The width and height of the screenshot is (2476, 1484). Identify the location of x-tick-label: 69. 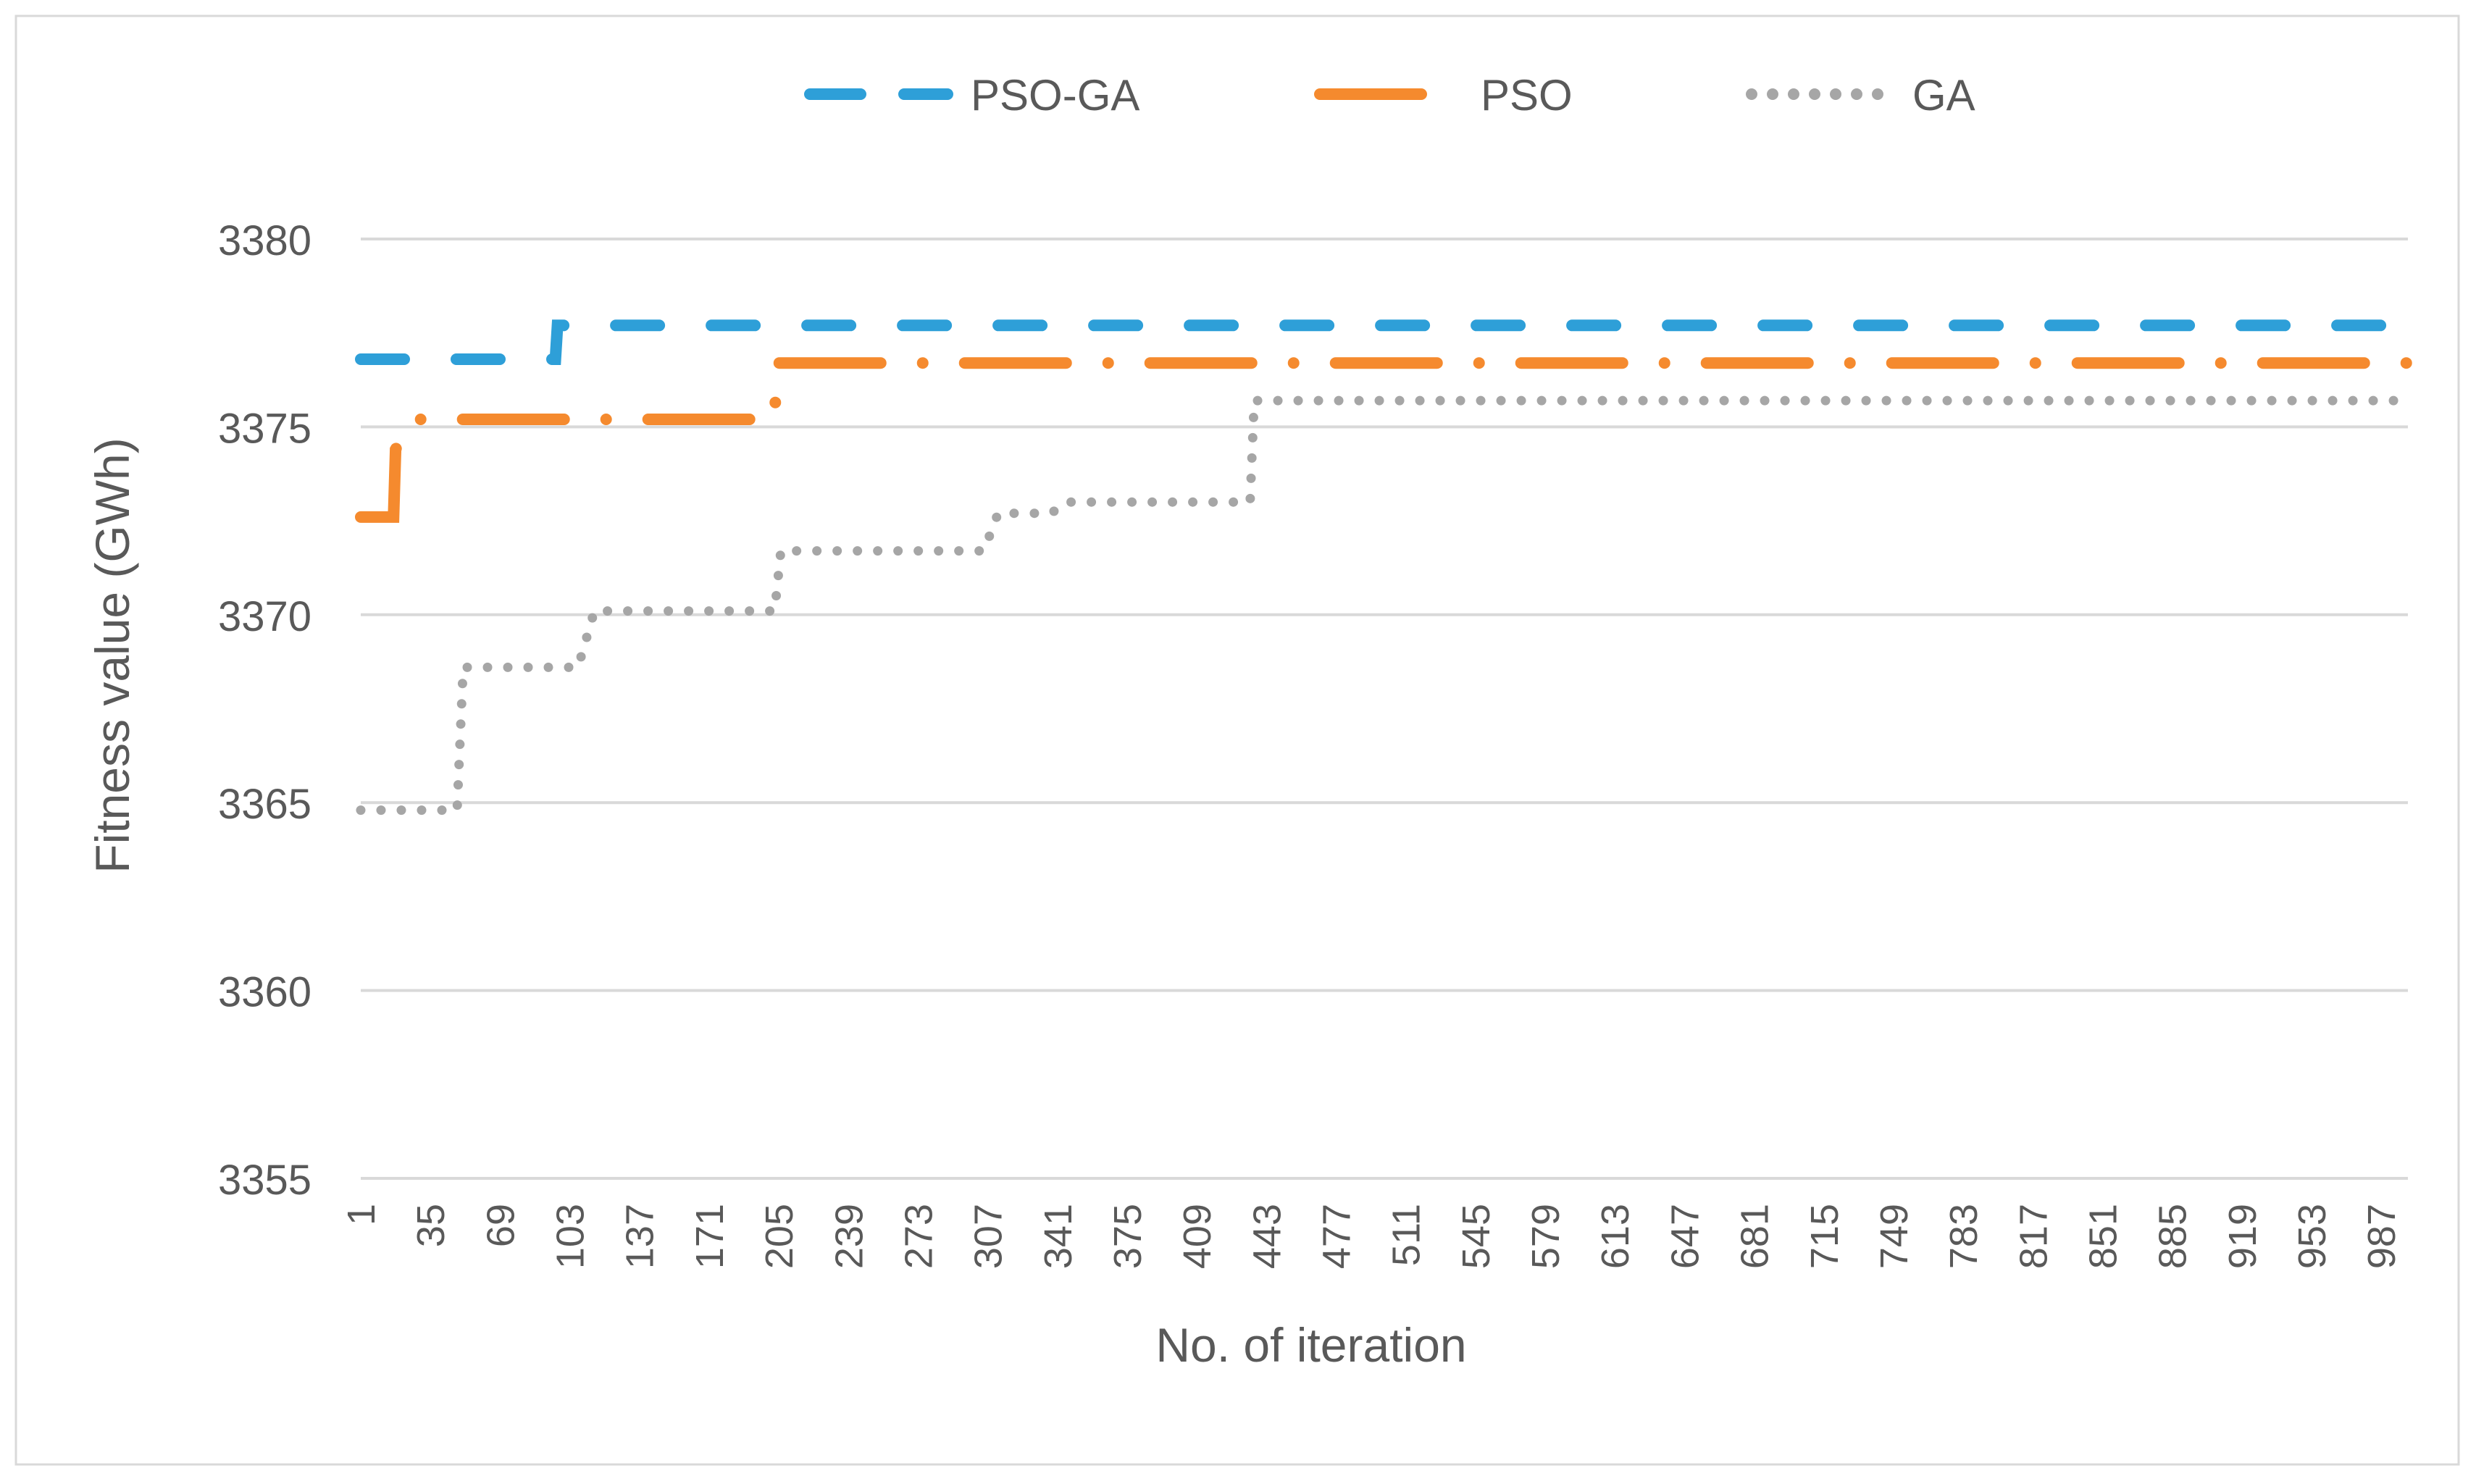
(500, 1225).